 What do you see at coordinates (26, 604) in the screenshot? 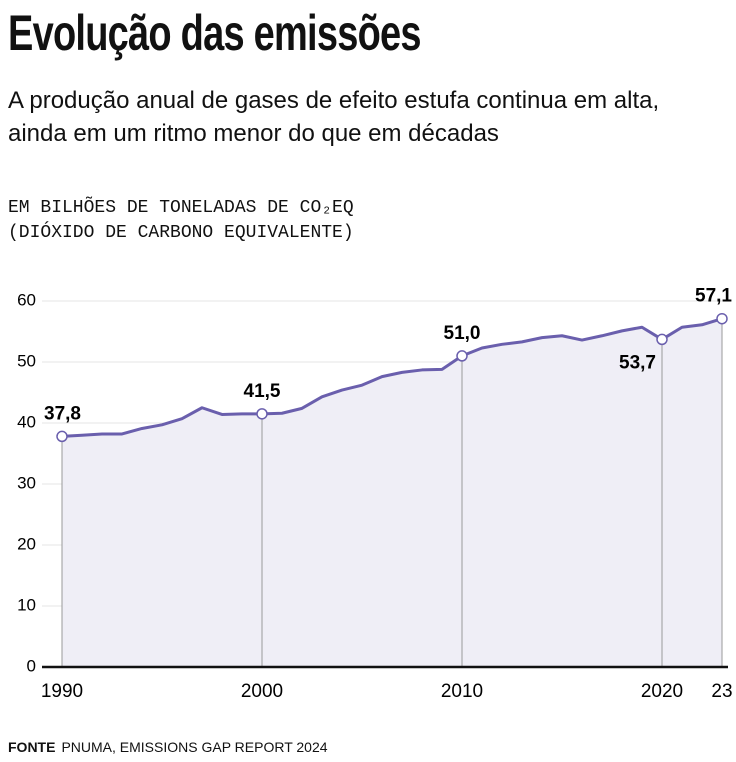
I see `y-tick-label: 10` at bounding box center [26, 604].